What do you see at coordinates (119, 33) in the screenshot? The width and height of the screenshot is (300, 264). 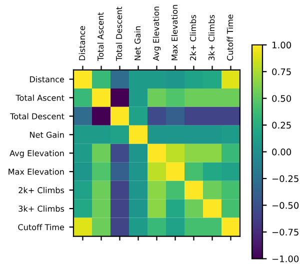 I see `x-tick-label: Total Descent` at bounding box center [119, 33].